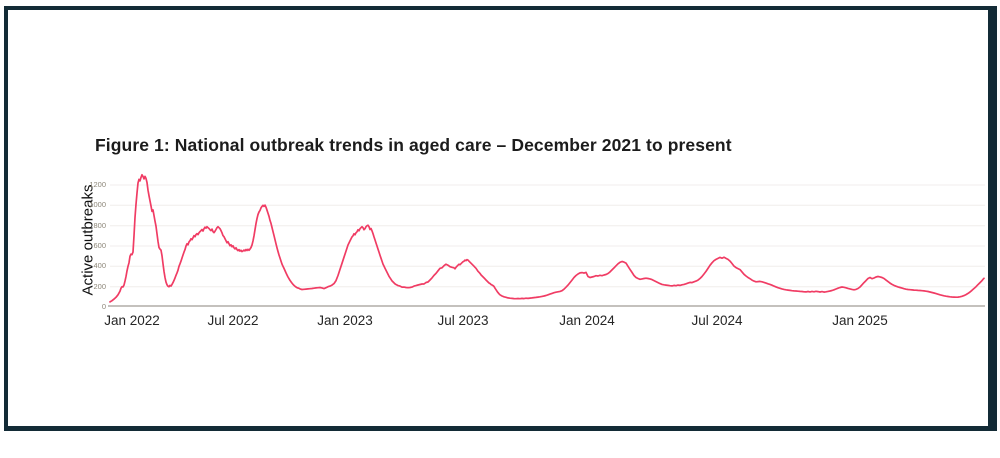  I want to click on x-tick-label: Jul 2023, so click(463, 320).